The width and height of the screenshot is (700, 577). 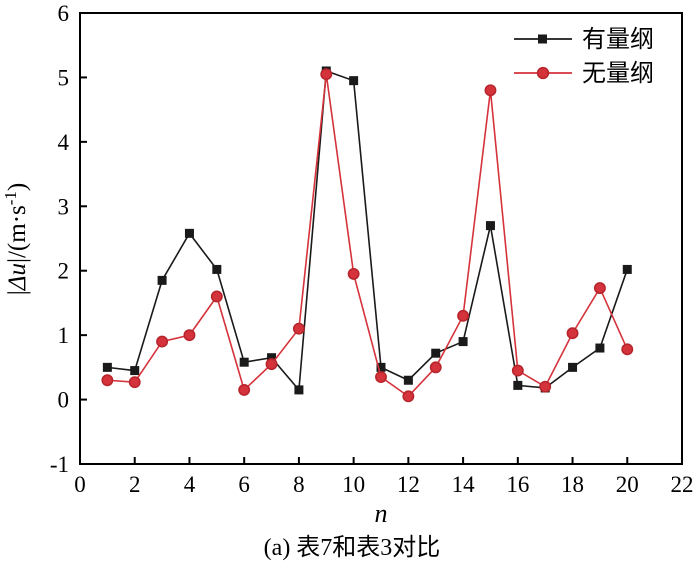 What do you see at coordinates (64, 13) in the screenshot?
I see `y-tick-label: 6` at bounding box center [64, 13].